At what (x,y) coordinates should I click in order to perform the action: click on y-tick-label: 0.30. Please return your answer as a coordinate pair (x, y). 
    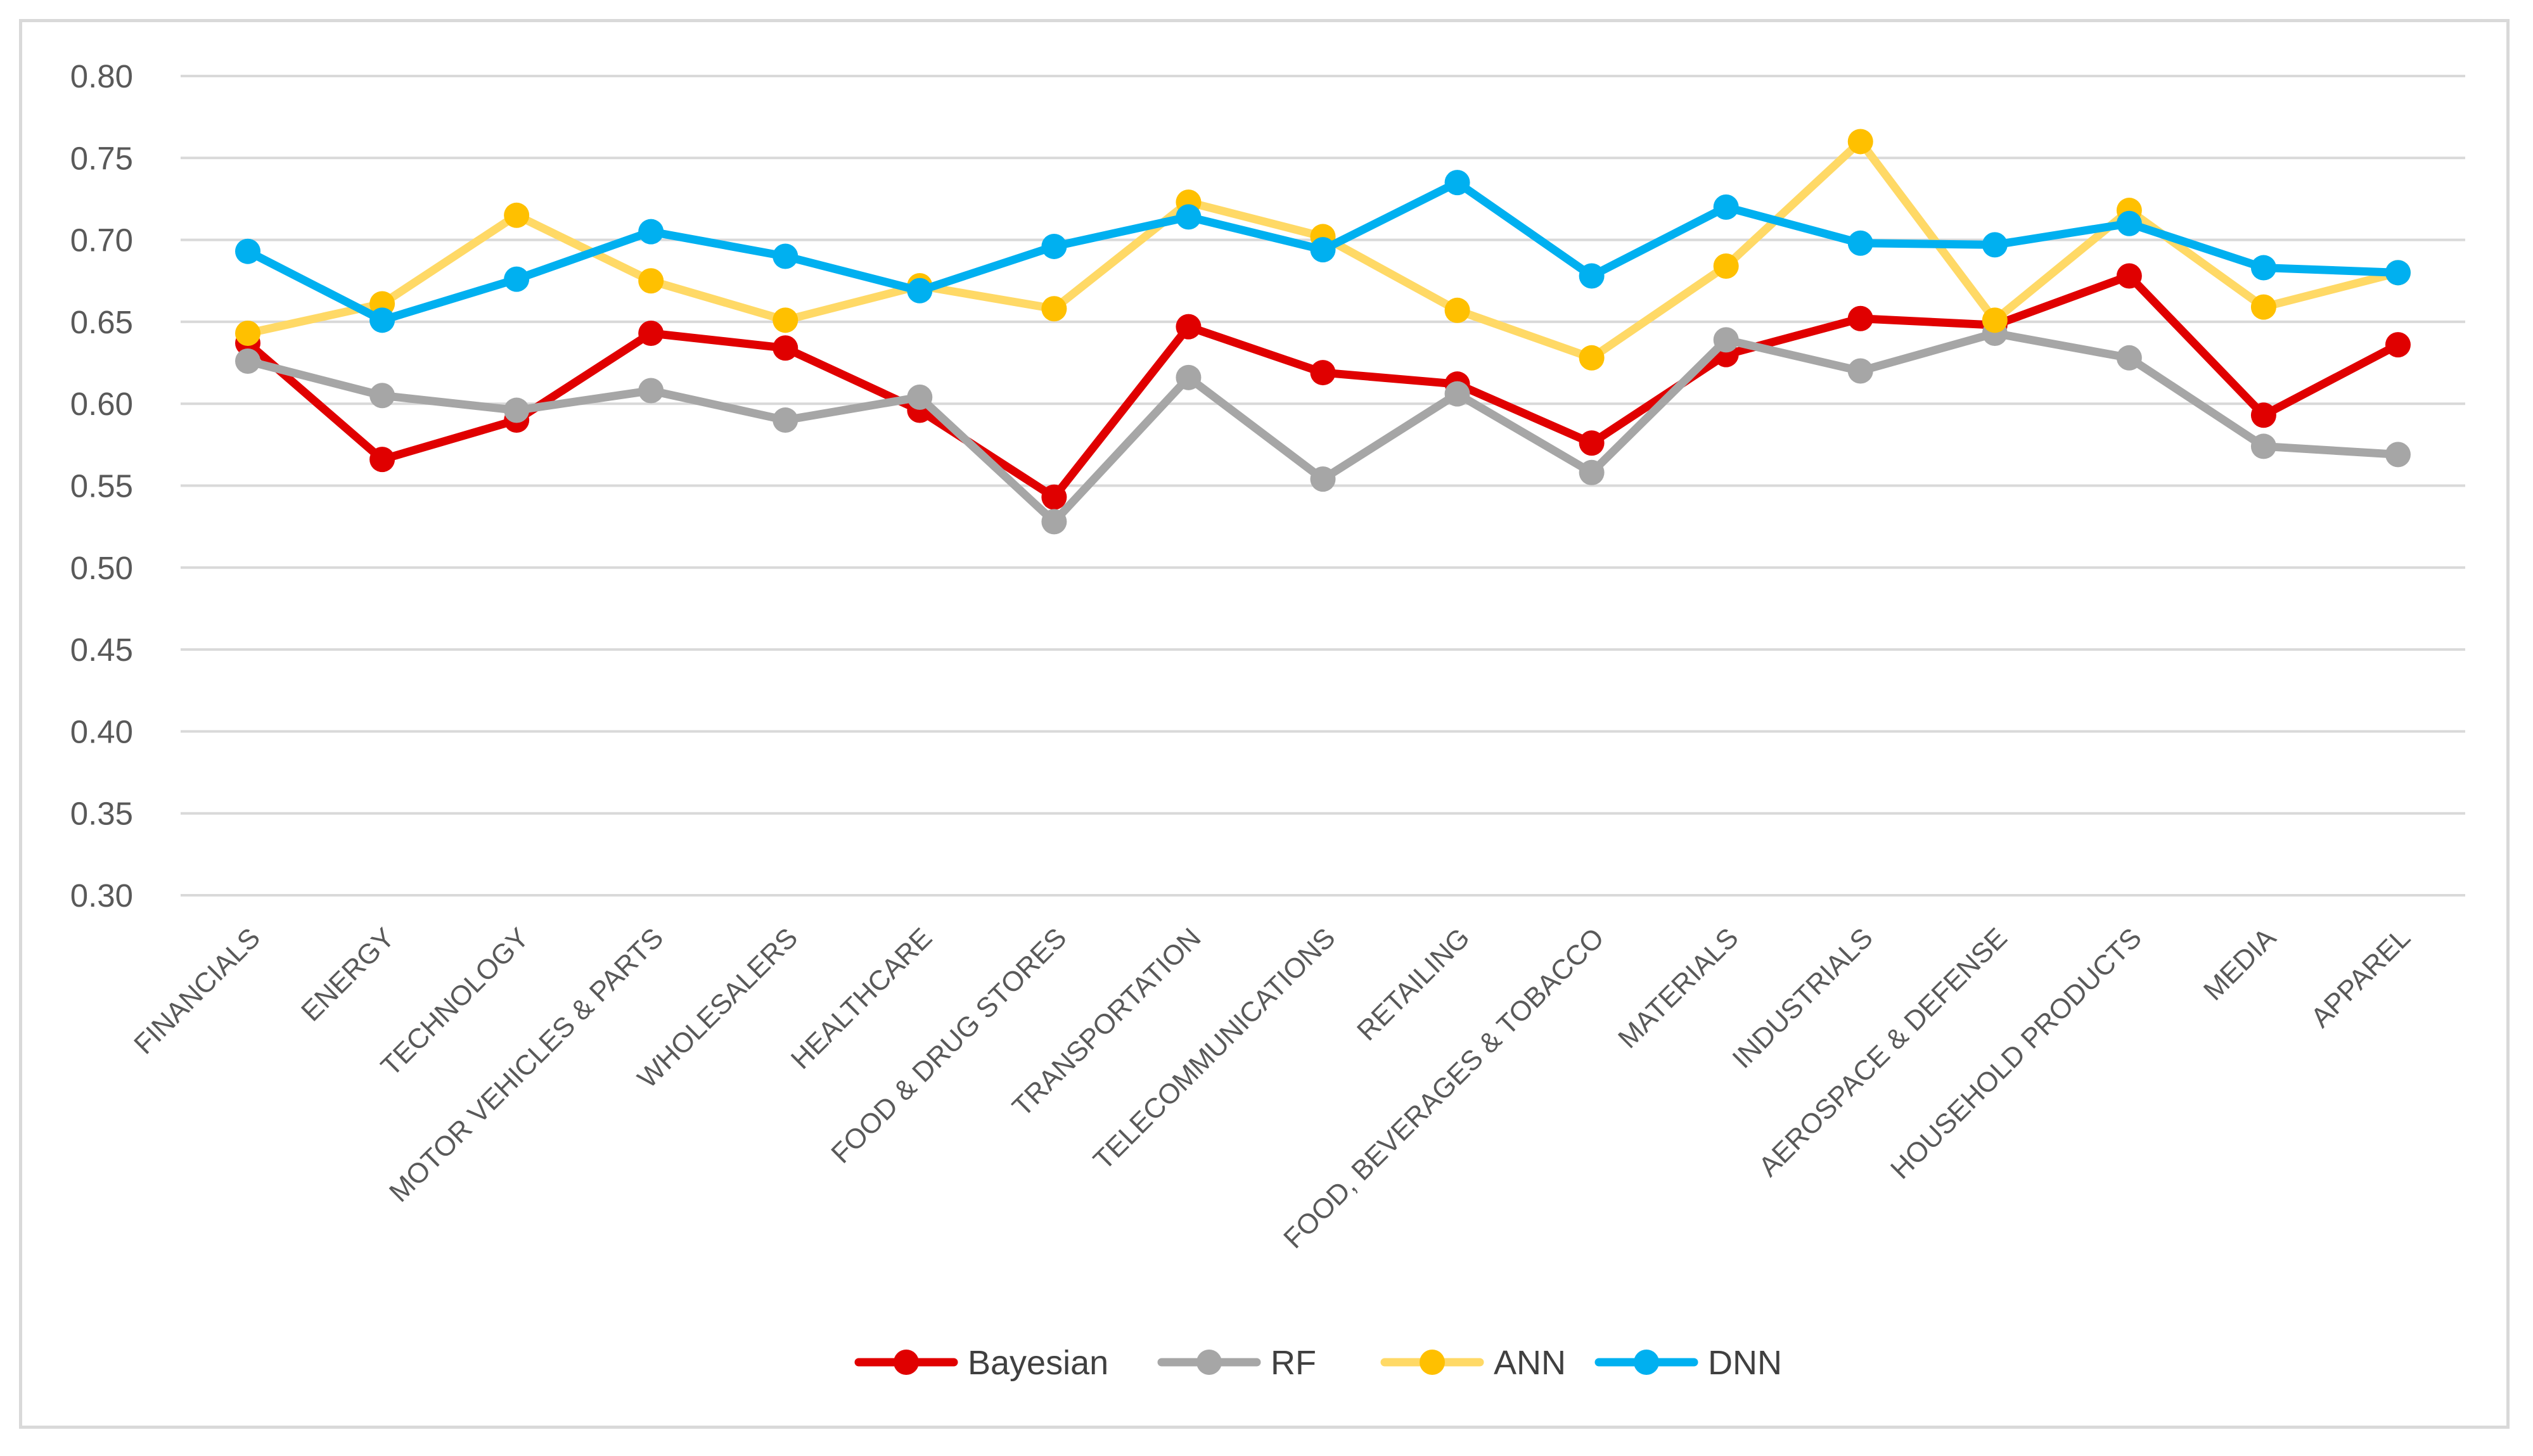
    Looking at the image, I should click on (101, 896).